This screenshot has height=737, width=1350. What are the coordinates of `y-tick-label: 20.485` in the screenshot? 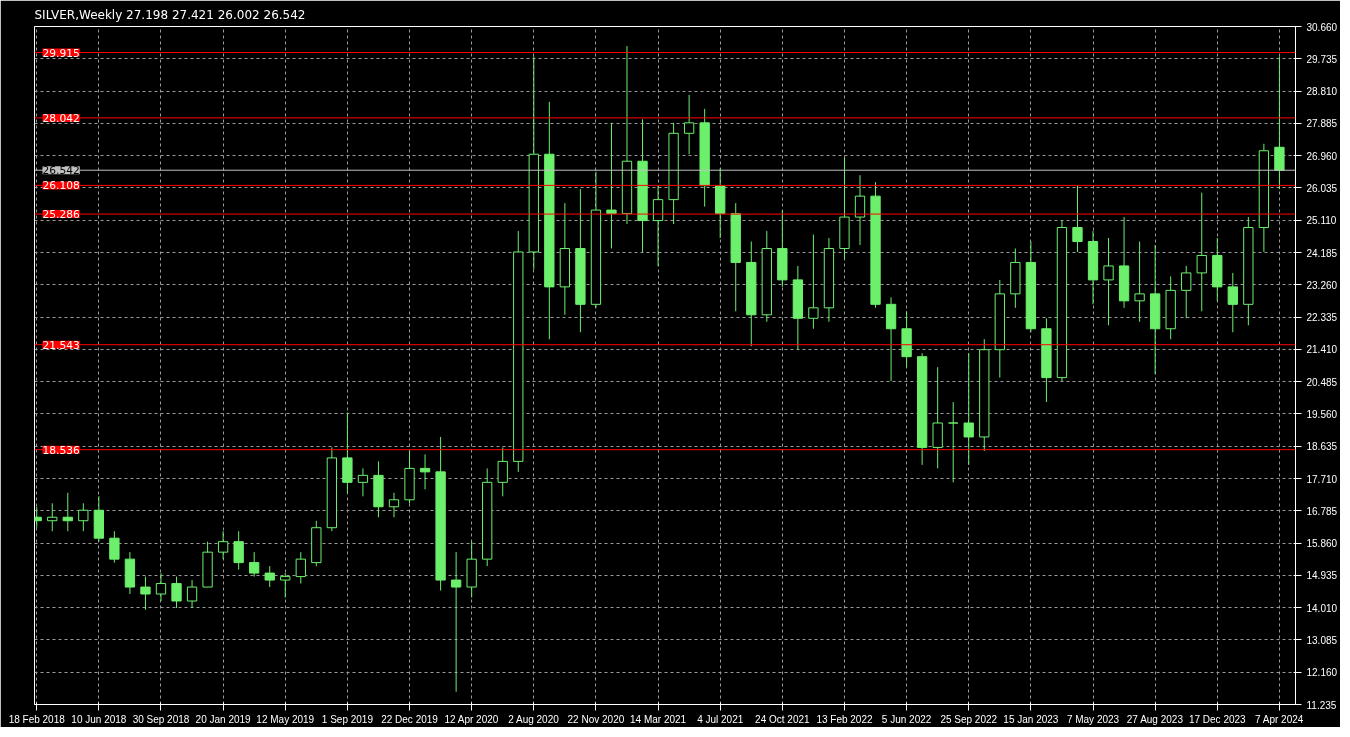 It's located at (1322, 382).